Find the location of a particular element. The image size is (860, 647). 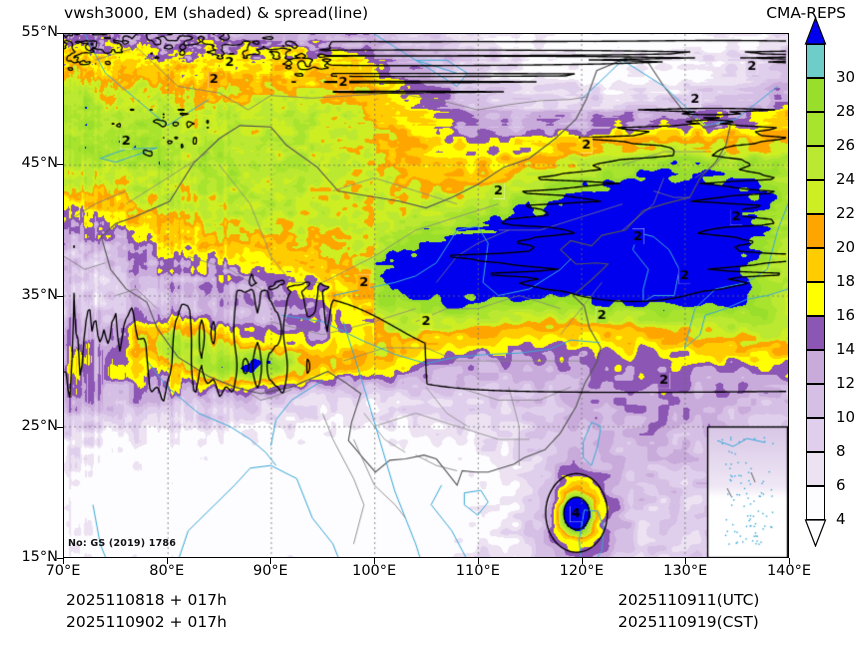

y-axis-tick-label: 55°N is located at coordinates (39, 32).